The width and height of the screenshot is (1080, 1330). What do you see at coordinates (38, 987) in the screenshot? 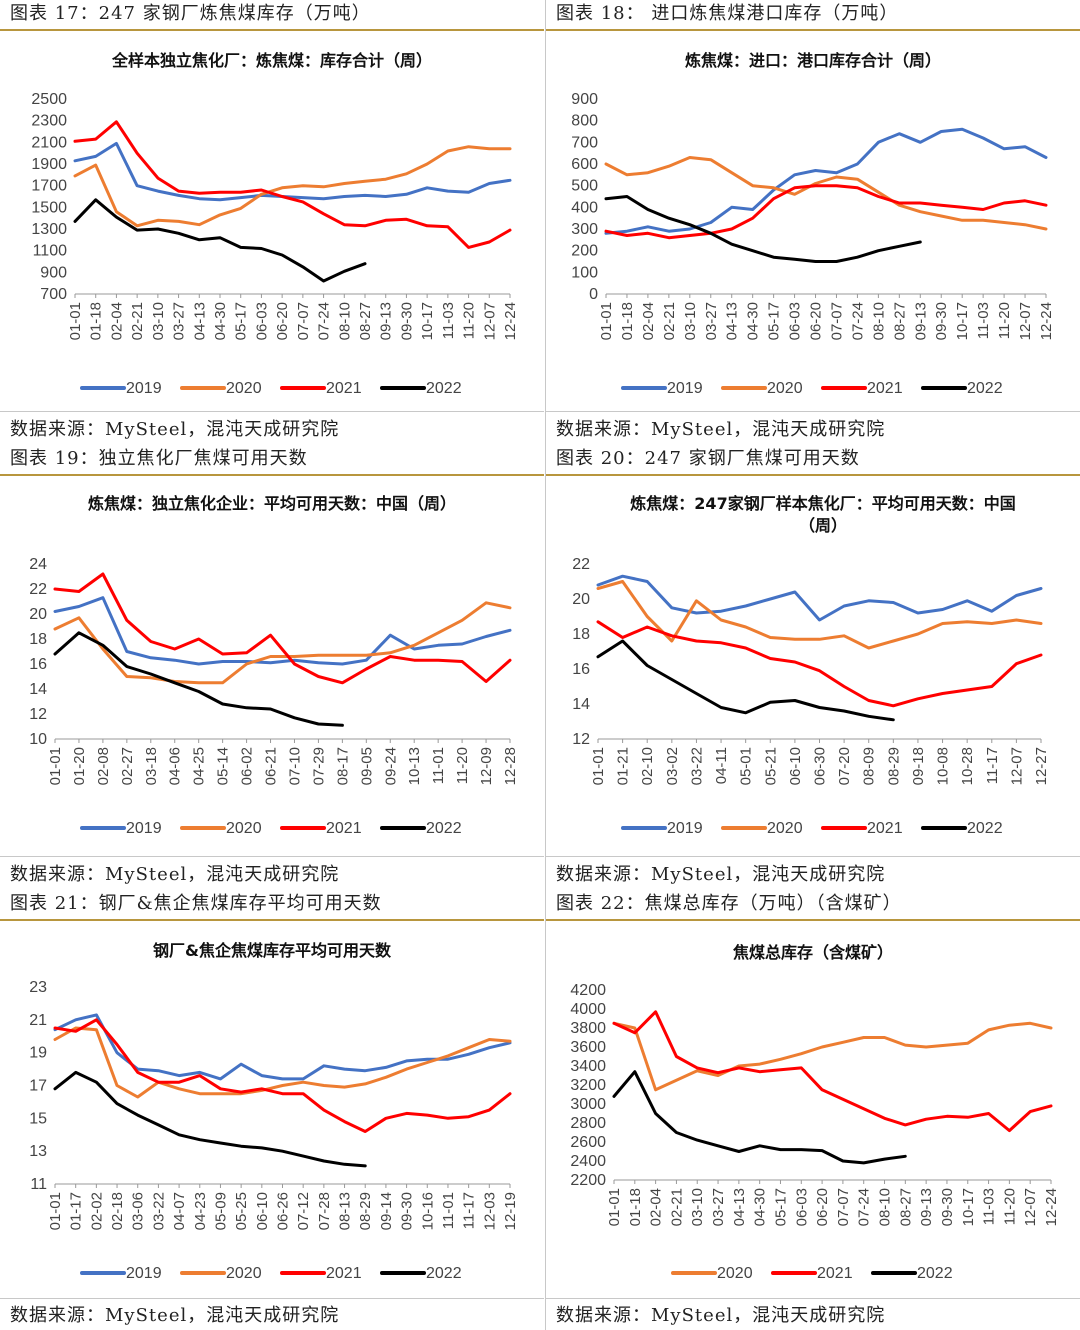
I see `y-tick-label: 23` at bounding box center [38, 987].